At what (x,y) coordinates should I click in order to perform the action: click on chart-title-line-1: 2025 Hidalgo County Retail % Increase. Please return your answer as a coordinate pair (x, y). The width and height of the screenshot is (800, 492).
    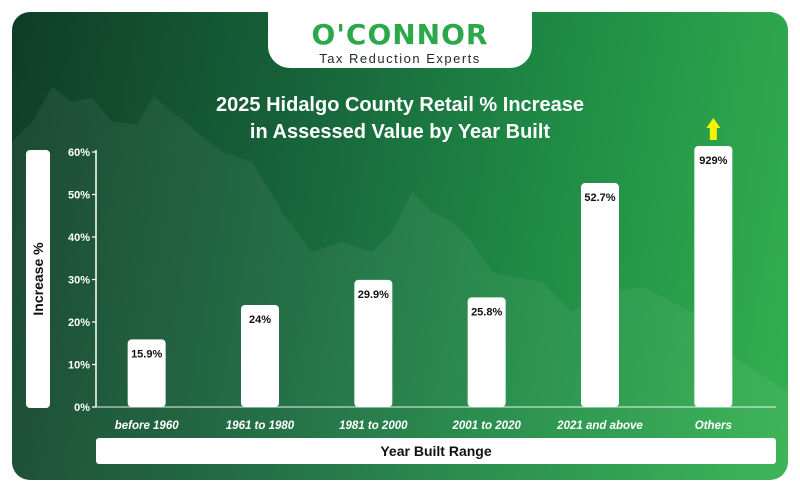
    Looking at the image, I should click on (400, 105).